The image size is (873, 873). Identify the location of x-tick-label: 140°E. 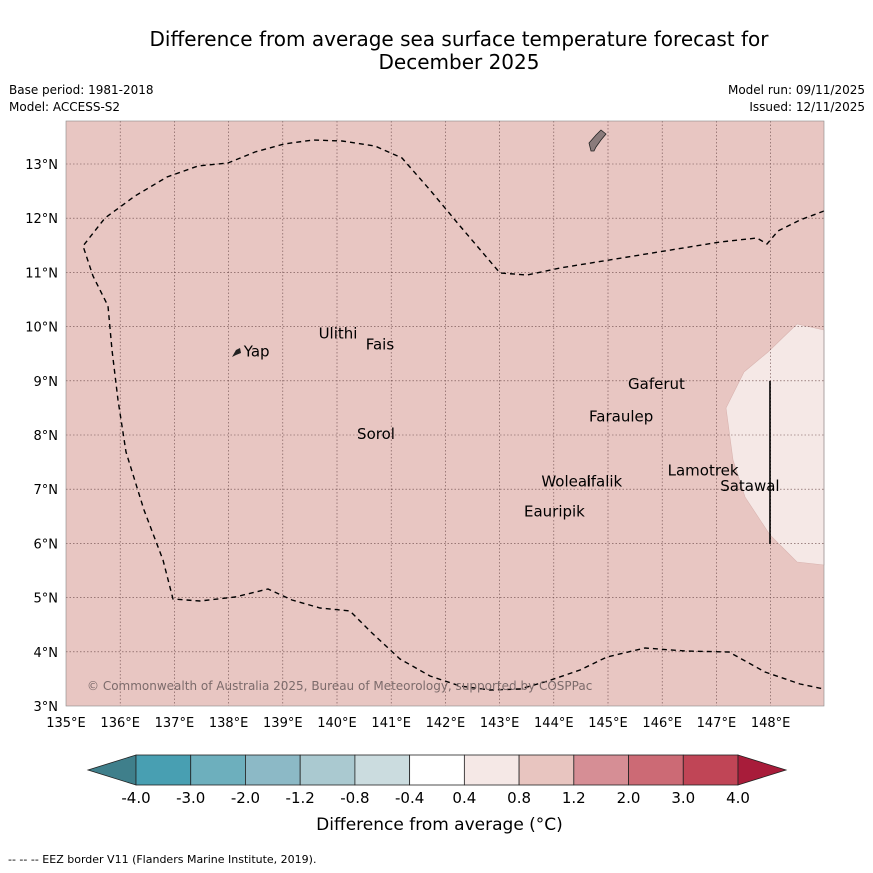
(337, 723).